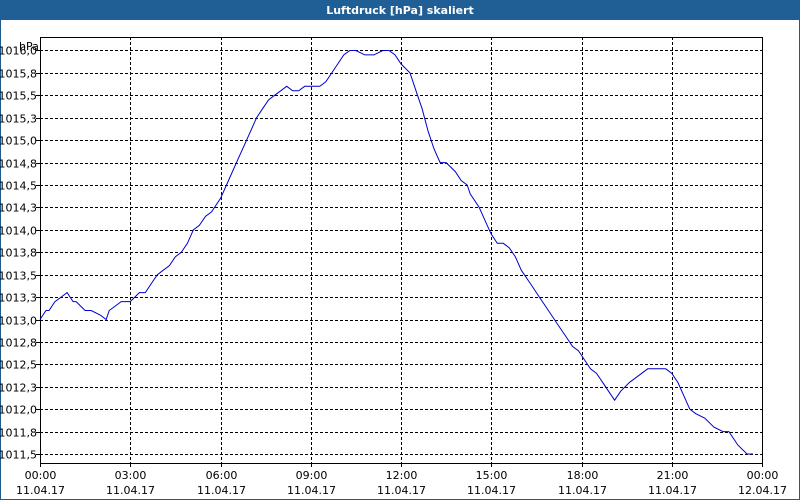 The image size is (800, 500). Describe the element at coordinates (18, 164) in the screenshot. I see `y-tick-label: 1014,8` at that location.